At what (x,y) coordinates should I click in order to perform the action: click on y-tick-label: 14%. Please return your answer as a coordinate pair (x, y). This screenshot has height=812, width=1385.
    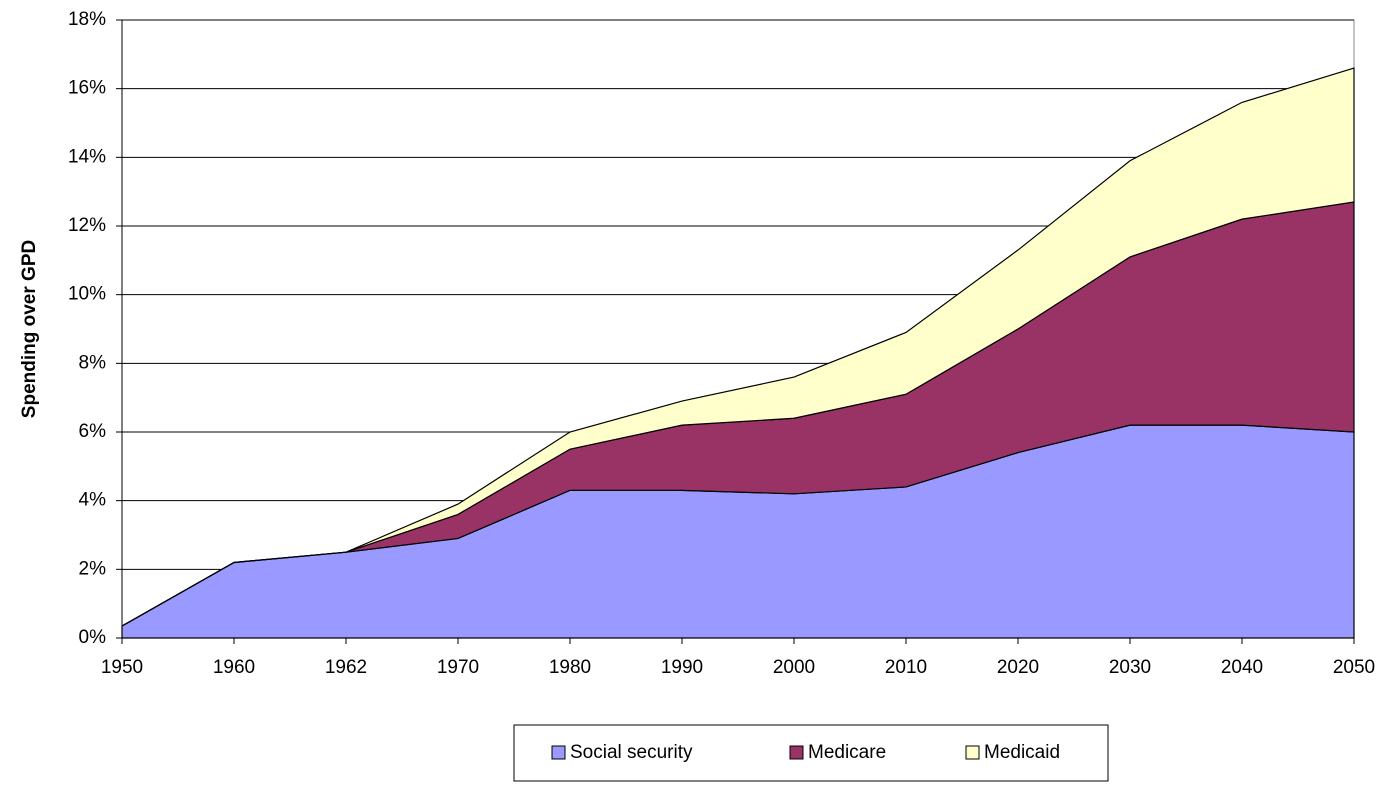
    Looking at the image, I should click on (87, 156).